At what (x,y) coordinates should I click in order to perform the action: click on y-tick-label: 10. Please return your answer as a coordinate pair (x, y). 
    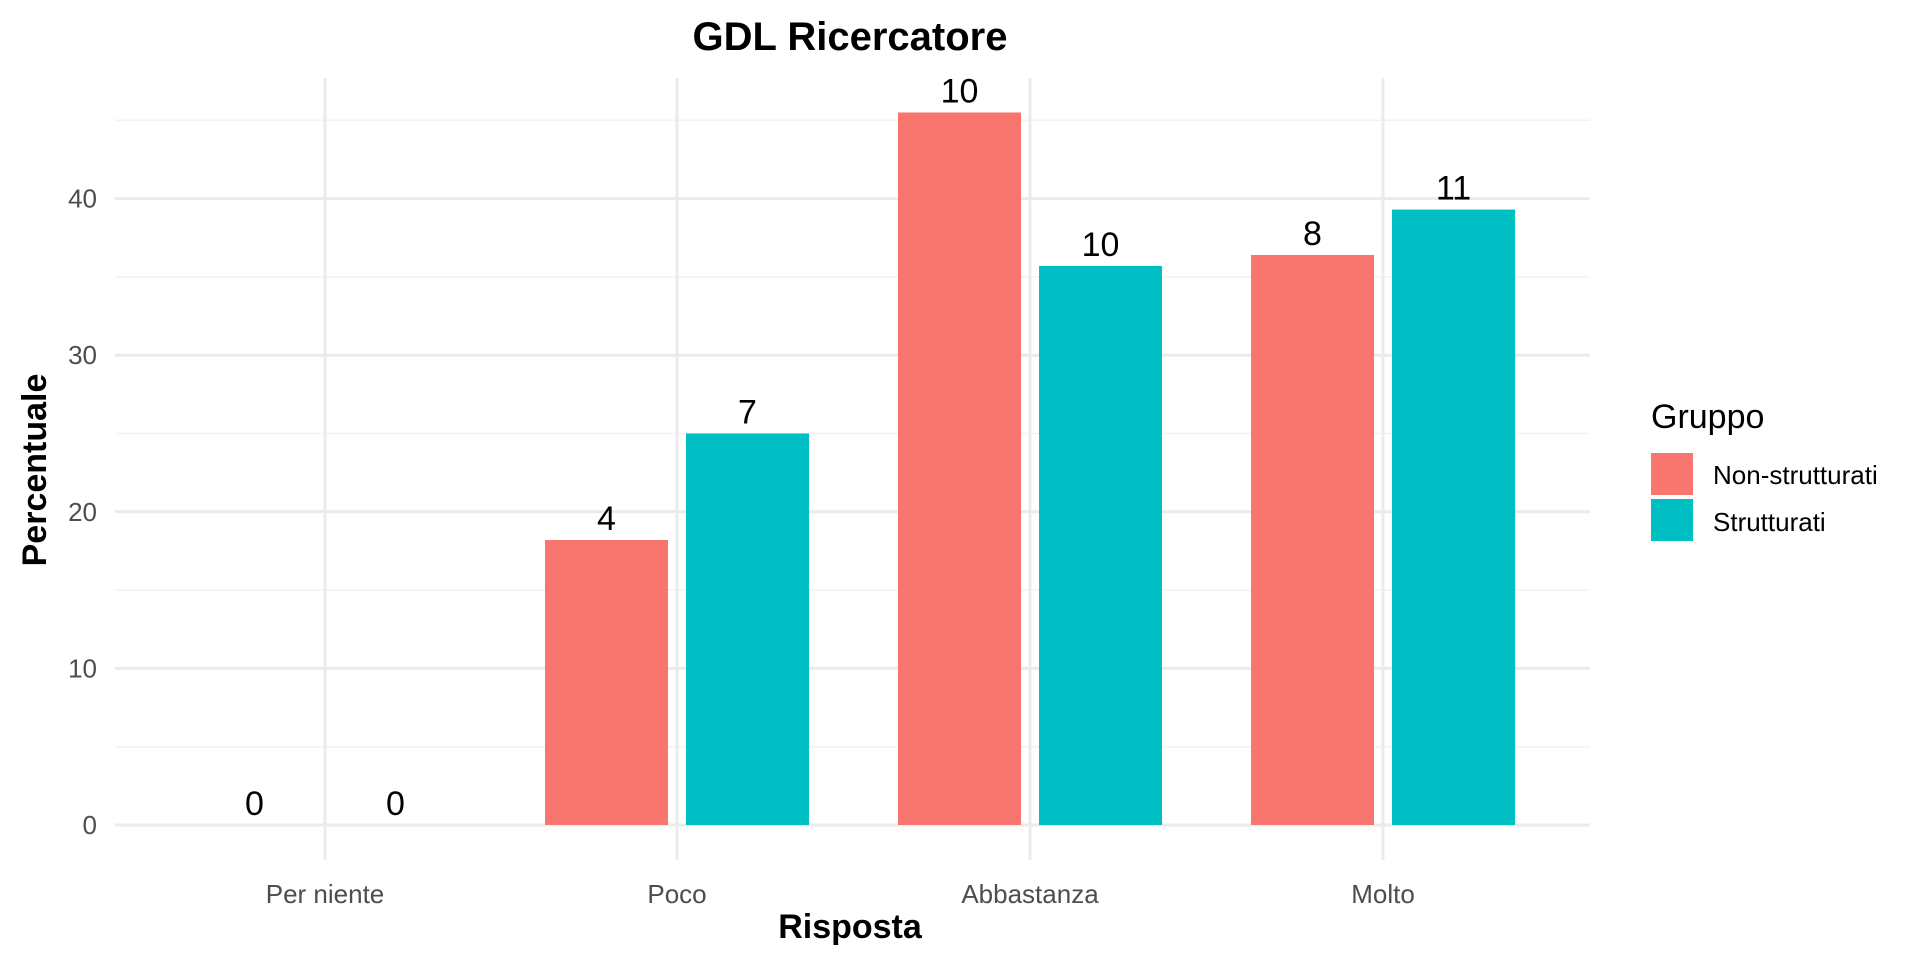
    Looking at the image, I should click on (82, 668).